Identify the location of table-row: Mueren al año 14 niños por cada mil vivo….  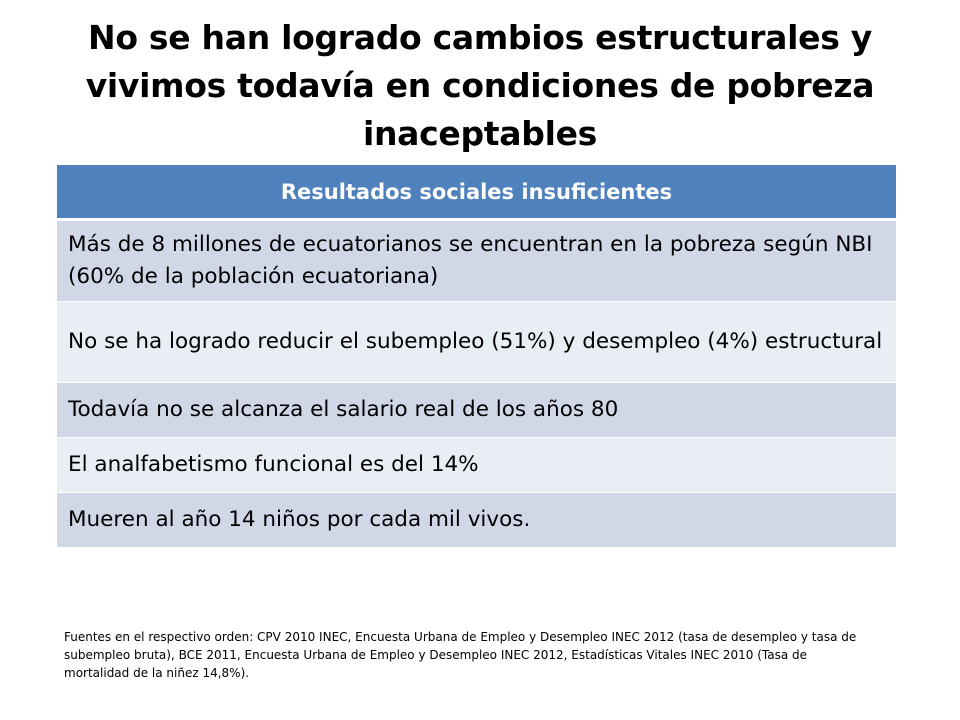
(476, 520).